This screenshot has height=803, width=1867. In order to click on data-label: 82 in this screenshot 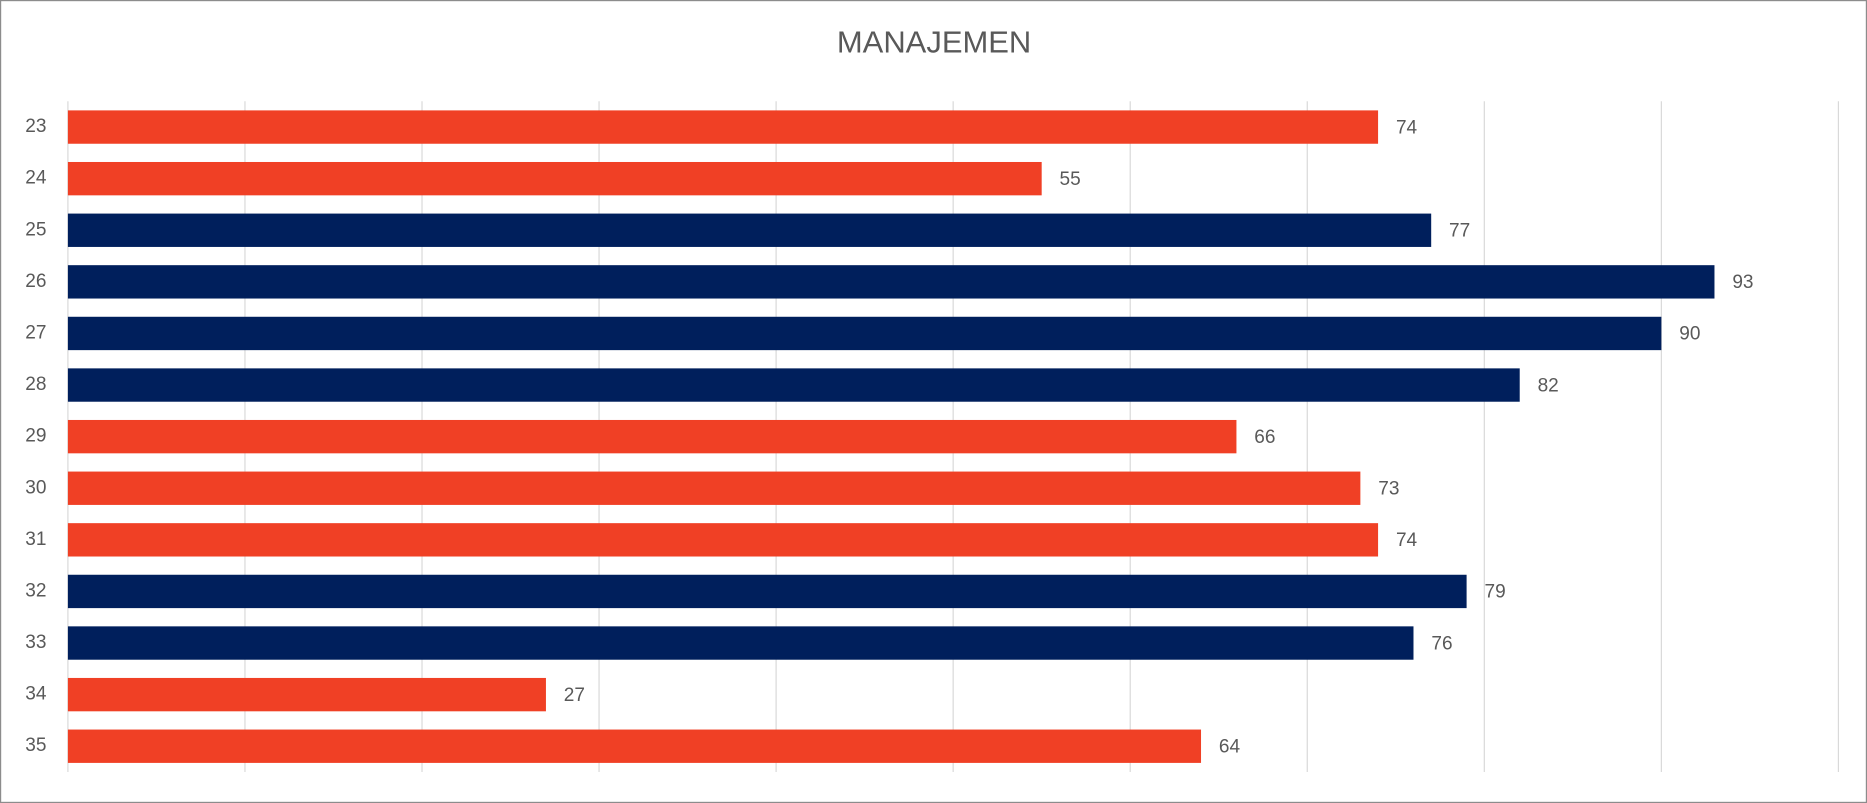, I will do `click(1548, 385)`.